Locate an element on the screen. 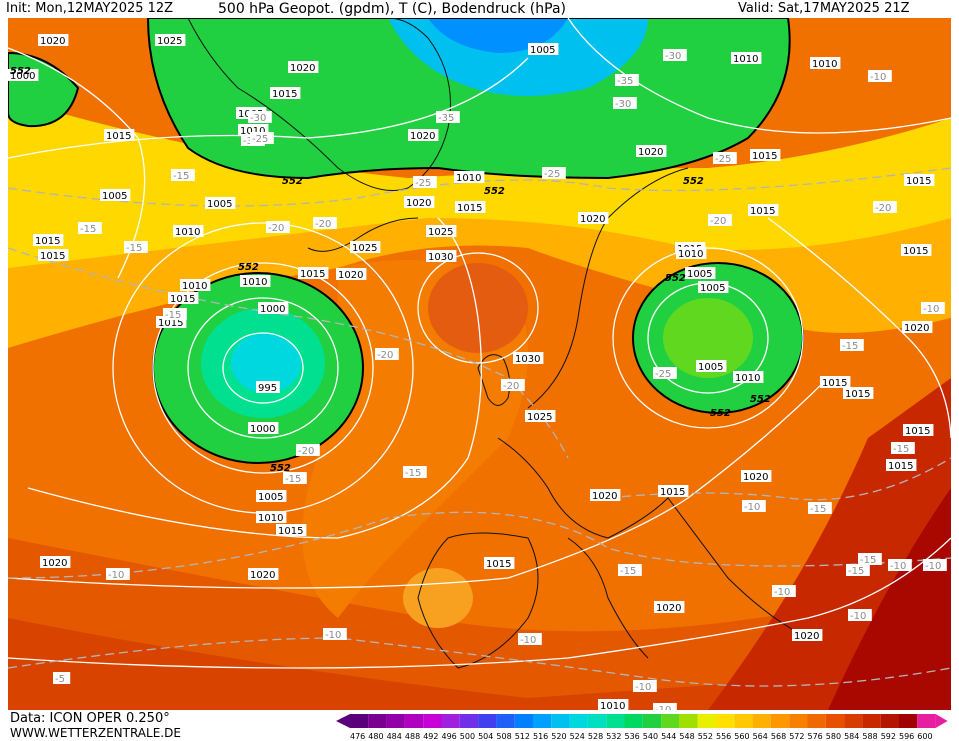 The width and height of the screenshot is (959, 741). legend-tick-15: 536 is located at coordinates (632, 736).